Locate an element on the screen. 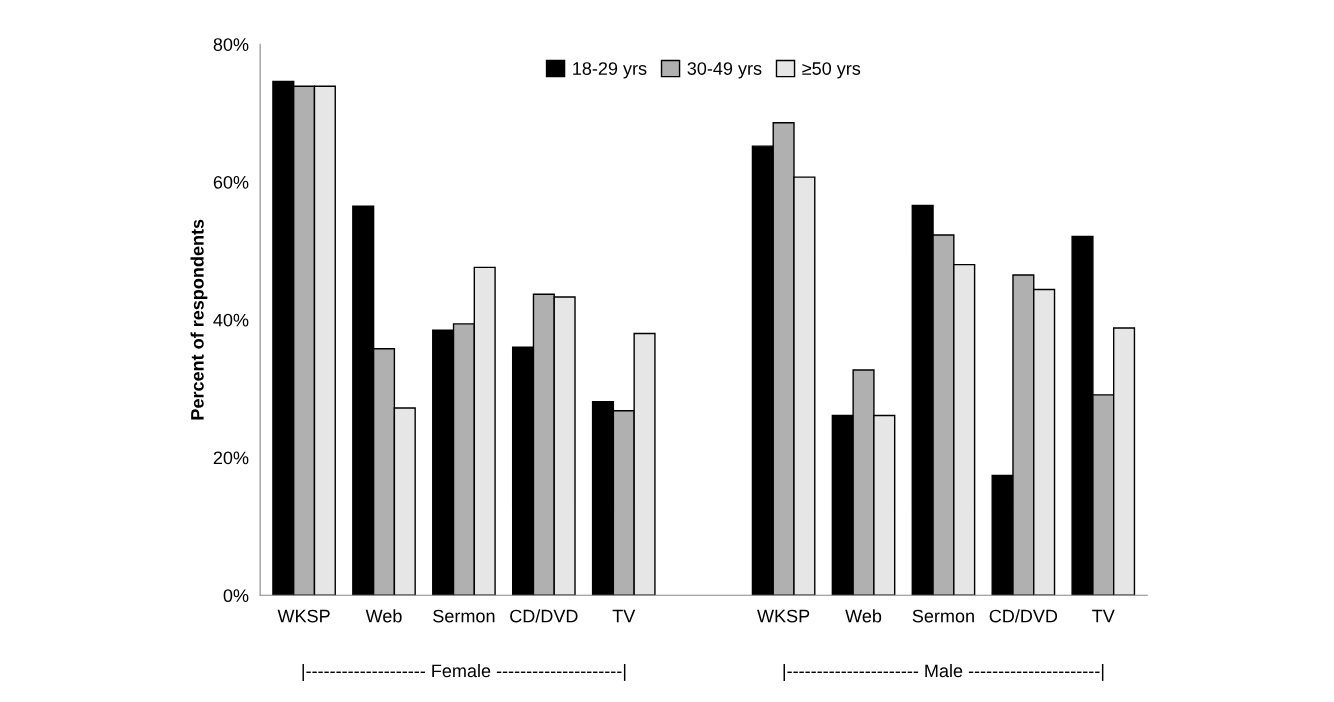  y-tick-label: 0% is located at coordinates (236, 596).